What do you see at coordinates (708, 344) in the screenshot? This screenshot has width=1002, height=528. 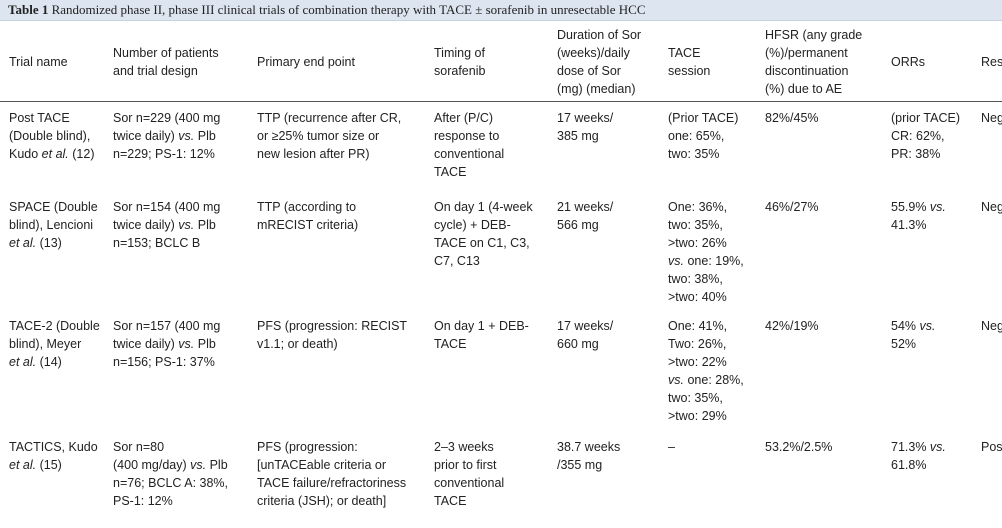 I see `cell-line: Two: 26%,` at bounding box center [708, 344].